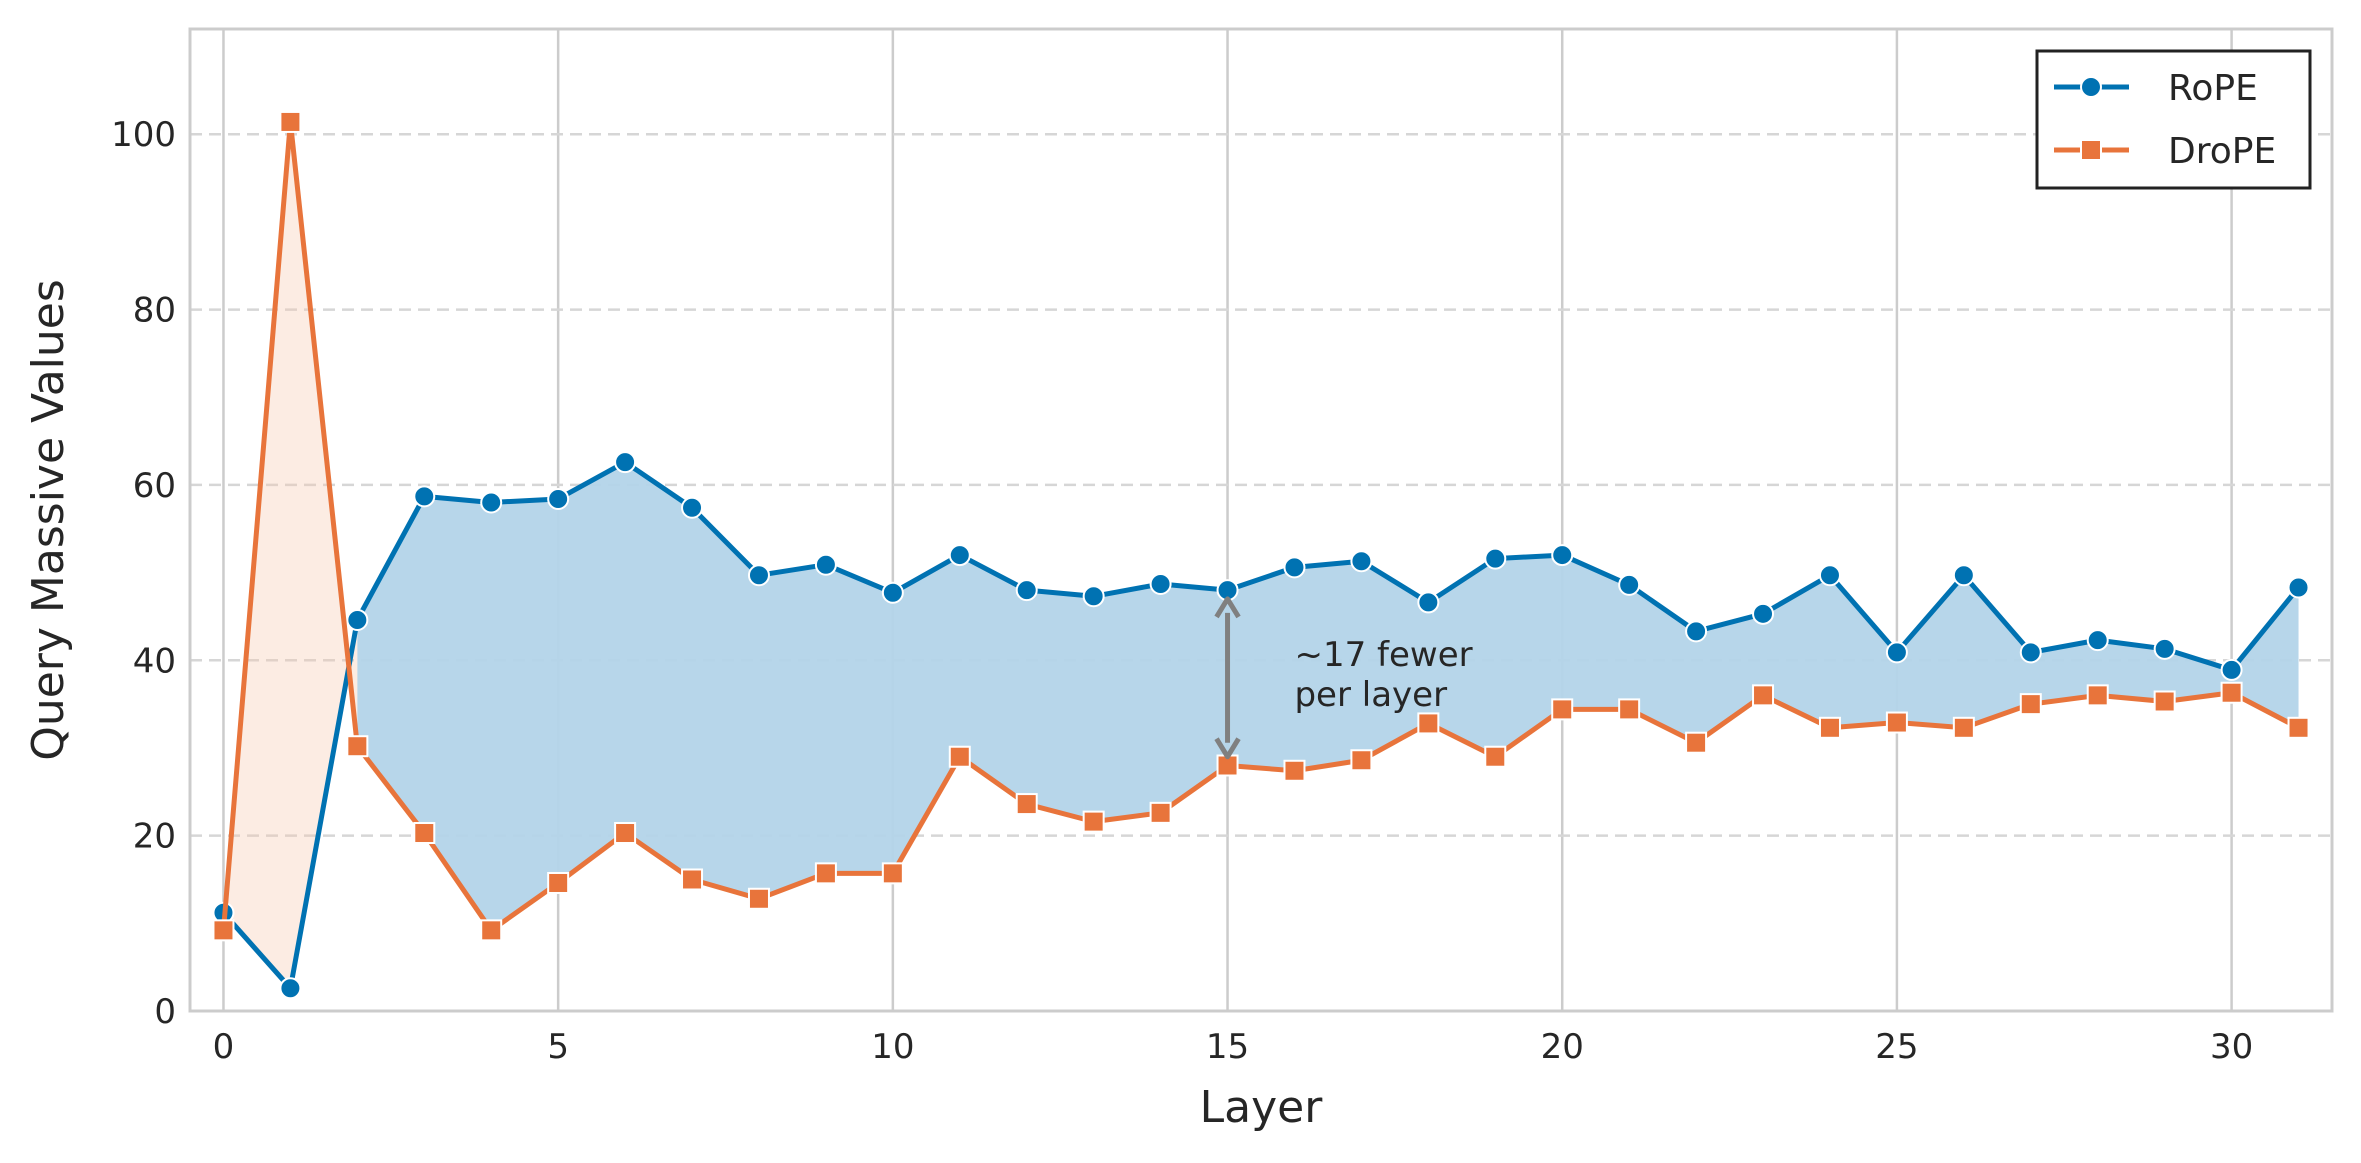  Describe the element at coordinates (558, 1047) in the screenshot. I see `x-tick-label: 5` at that location.